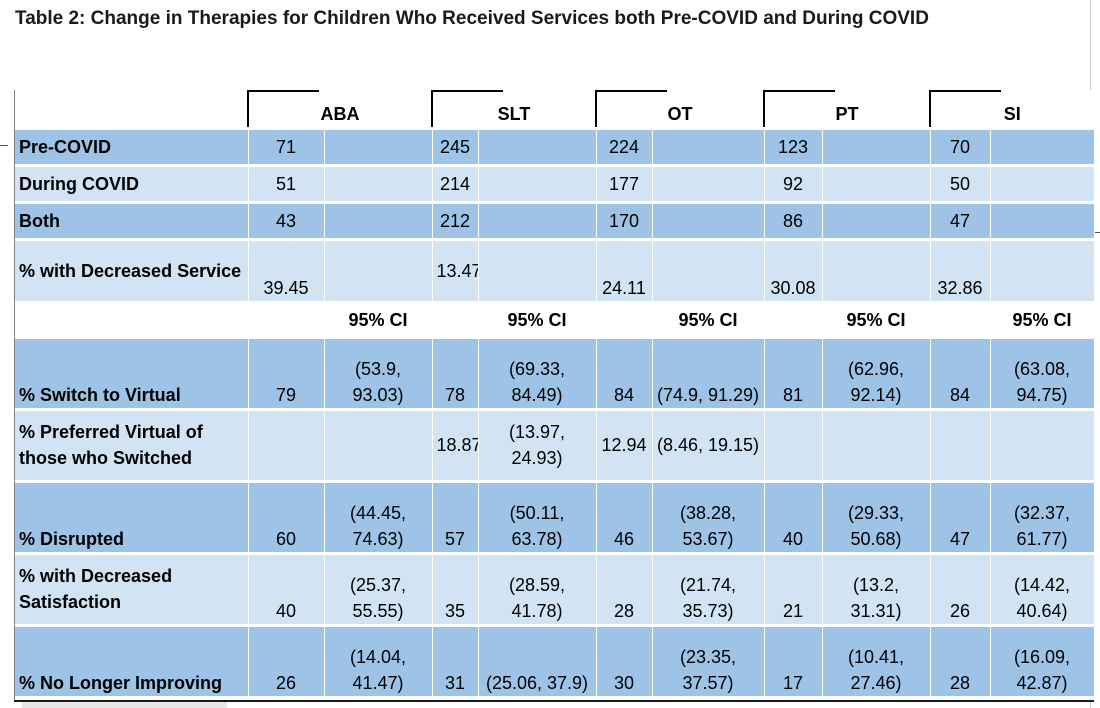 The image size is (1100, 708). I want to click on cell-value: 79, so click(286, 374).